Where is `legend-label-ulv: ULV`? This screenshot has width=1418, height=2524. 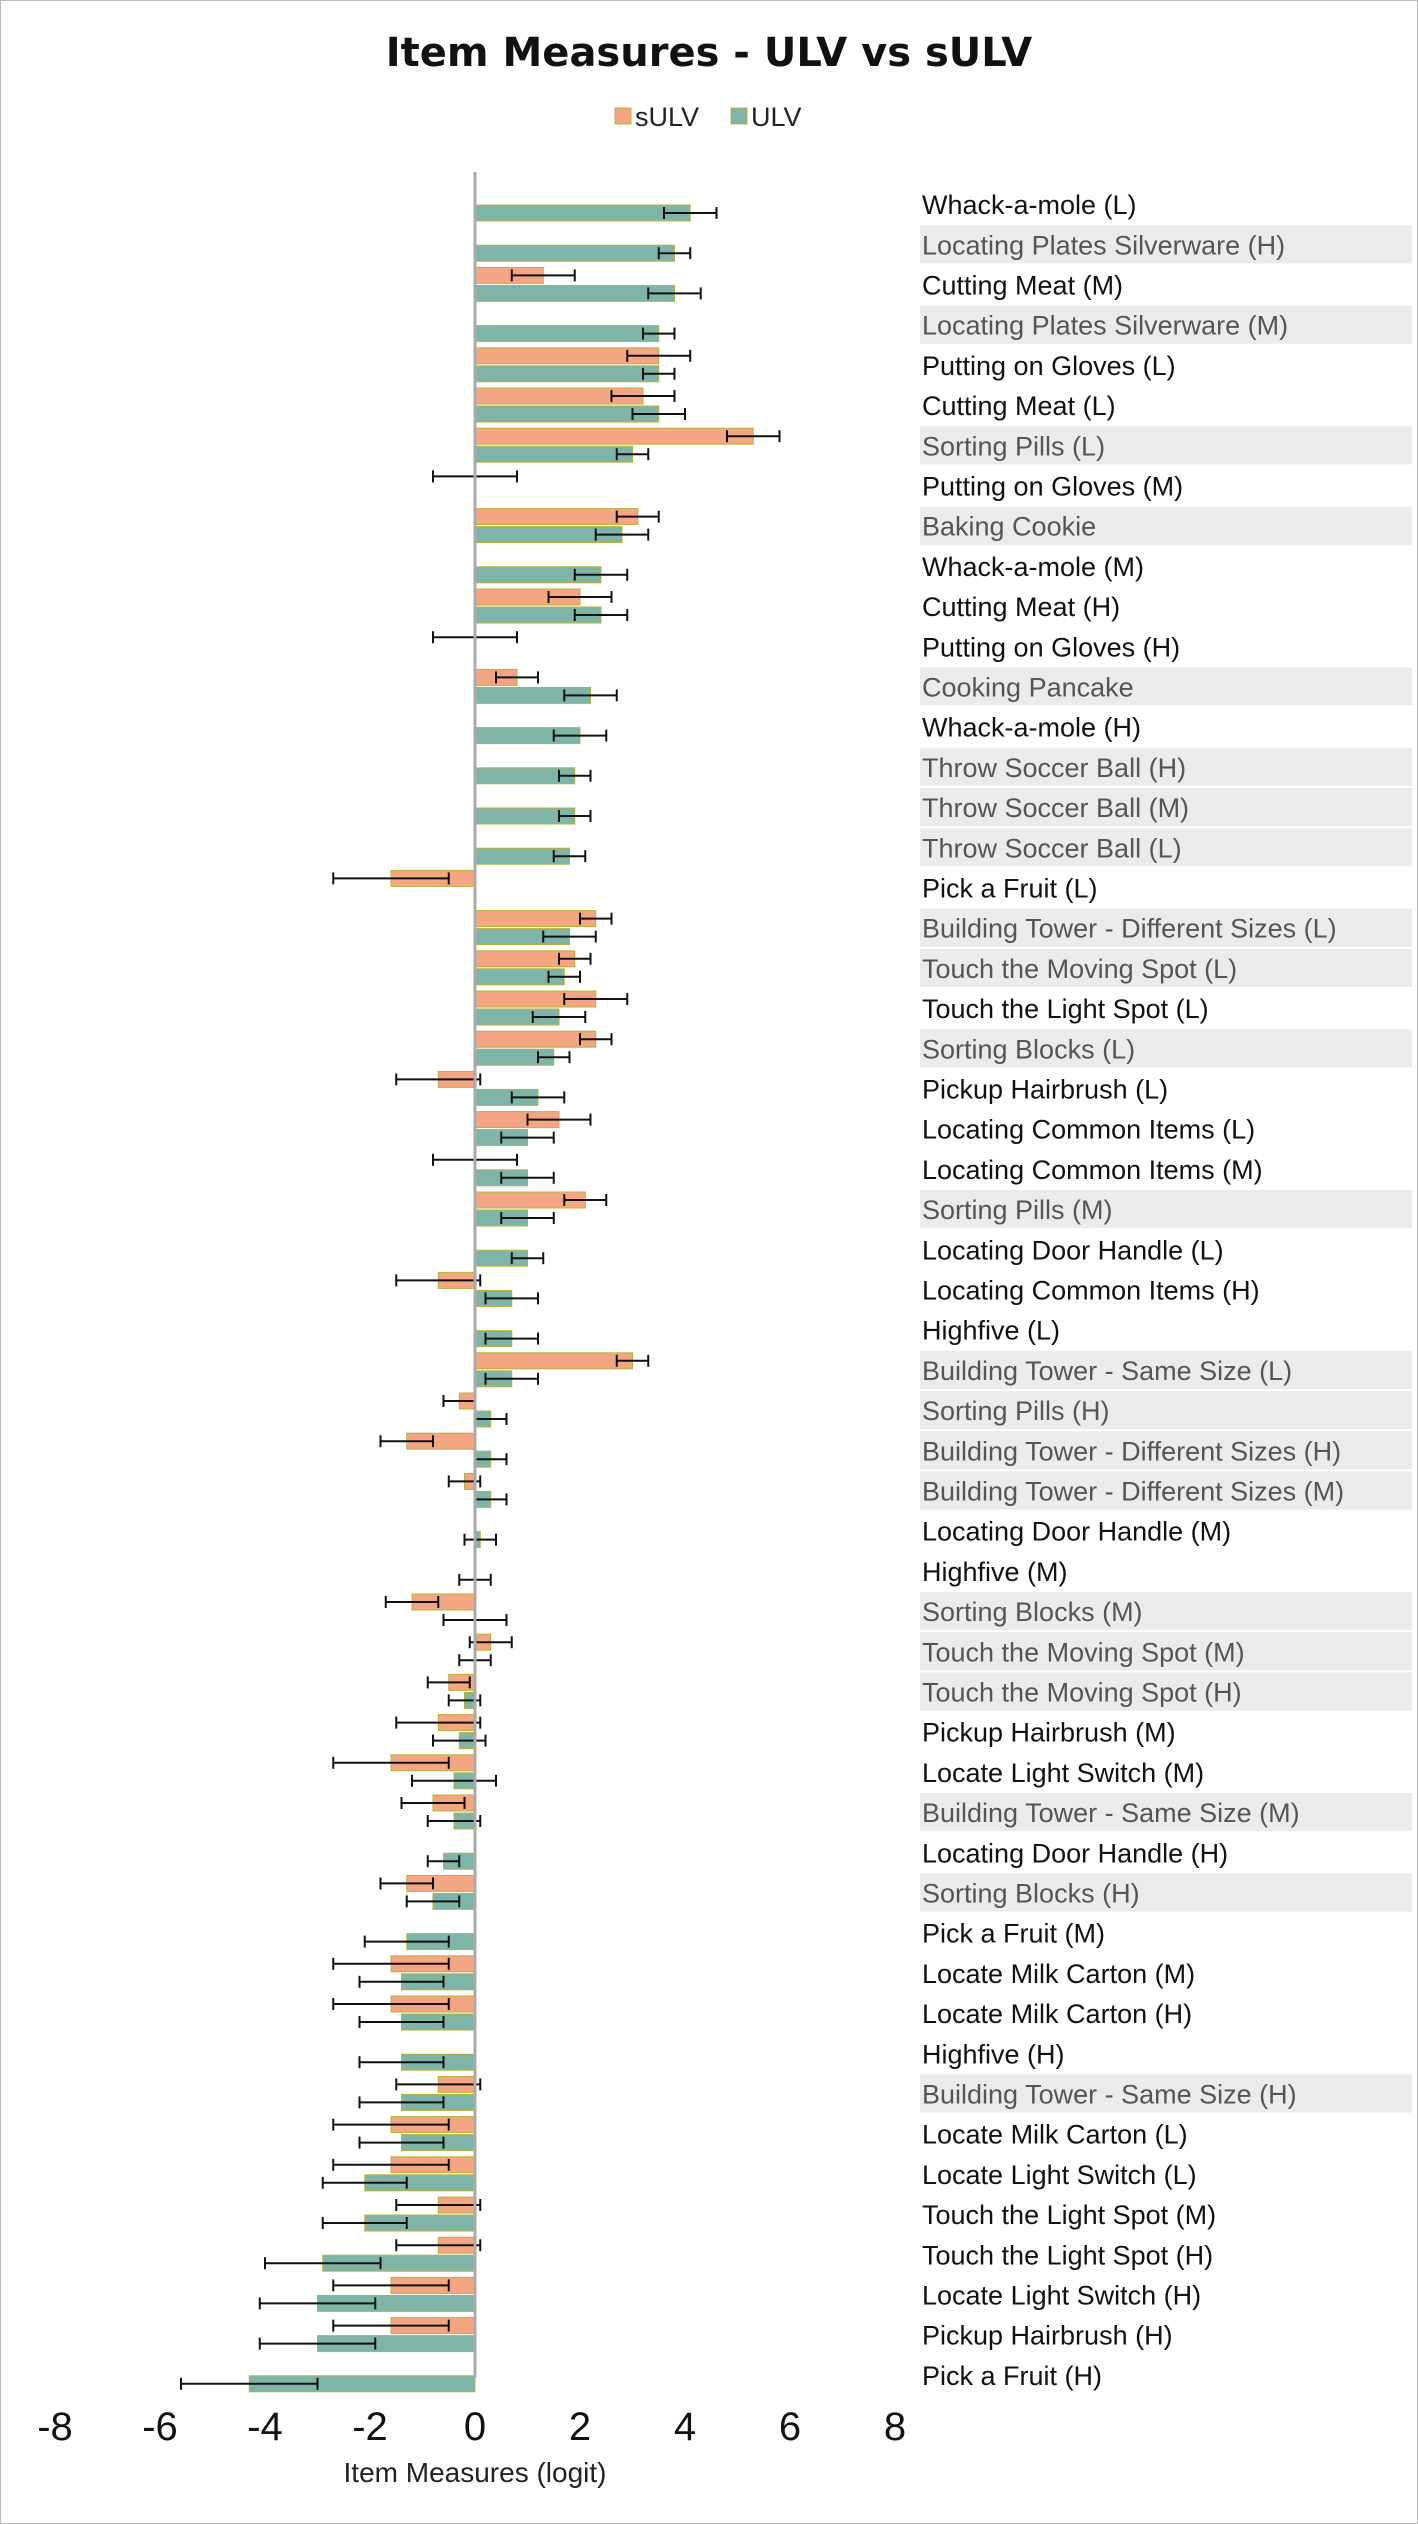 legend-label-ulv: ULV is located at coordinates (776, 117).